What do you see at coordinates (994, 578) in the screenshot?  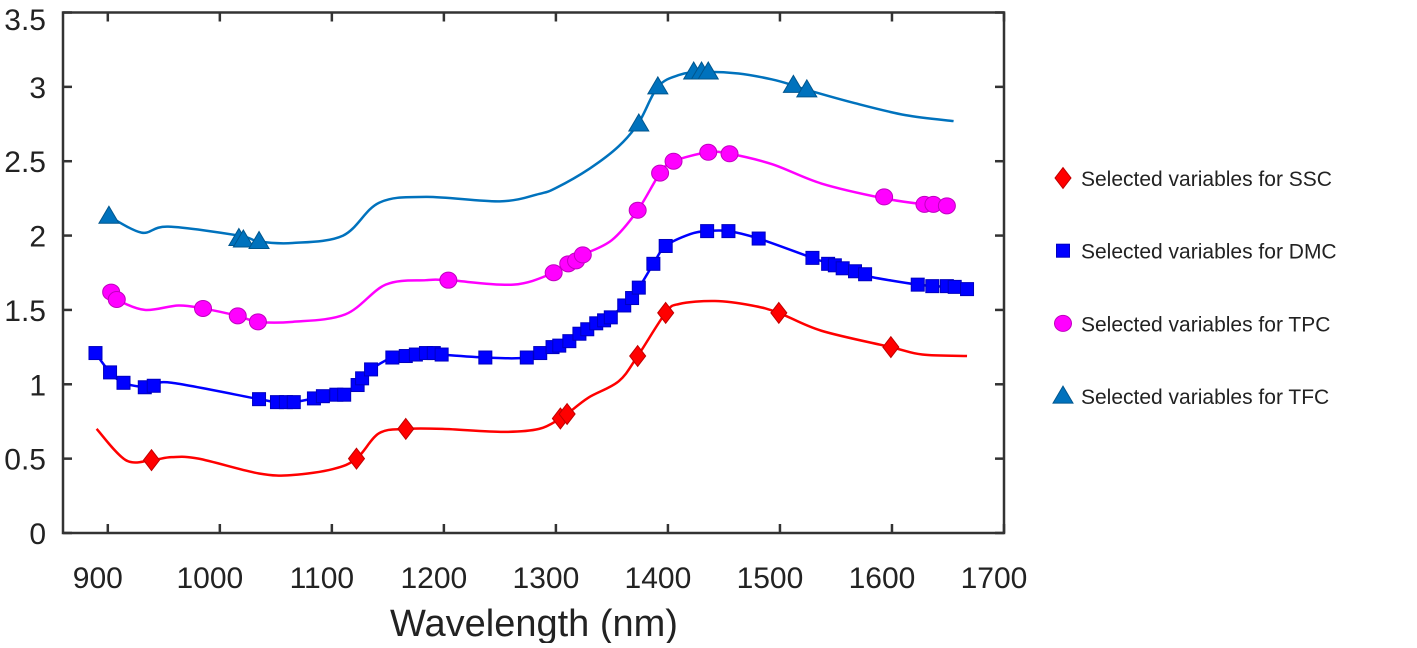 I see `x-tick-label: 1700` at bounding box center [994, 578].